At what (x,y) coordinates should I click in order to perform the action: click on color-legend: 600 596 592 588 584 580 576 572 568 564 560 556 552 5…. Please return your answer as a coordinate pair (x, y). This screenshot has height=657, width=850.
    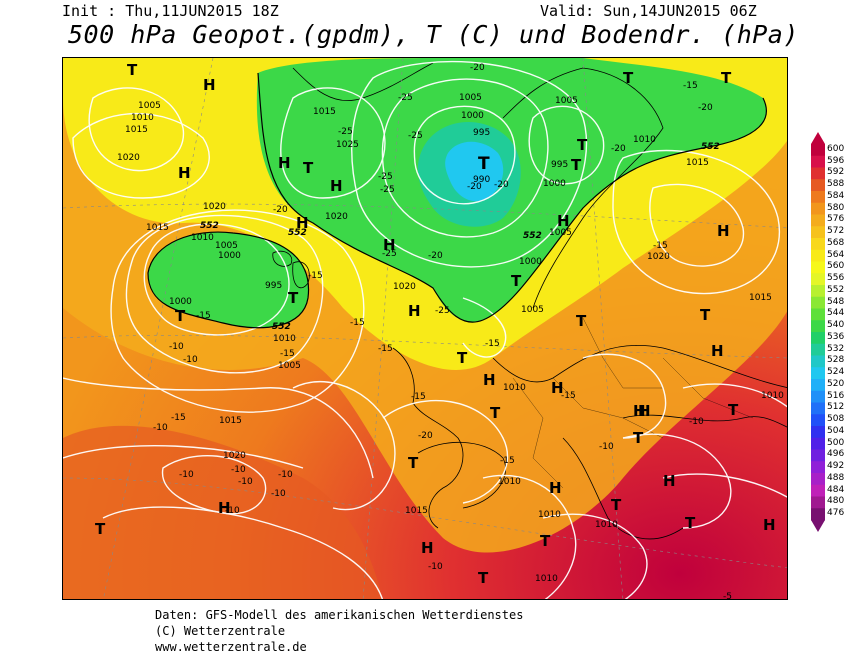
    Looking at the image, I should click on (830, 332).